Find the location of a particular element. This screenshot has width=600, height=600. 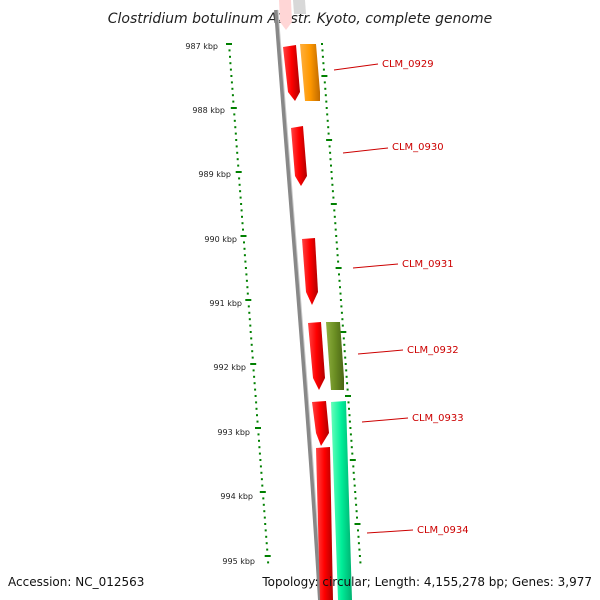

gene-label: CLM_0934 is located at coordinates (443, 530).